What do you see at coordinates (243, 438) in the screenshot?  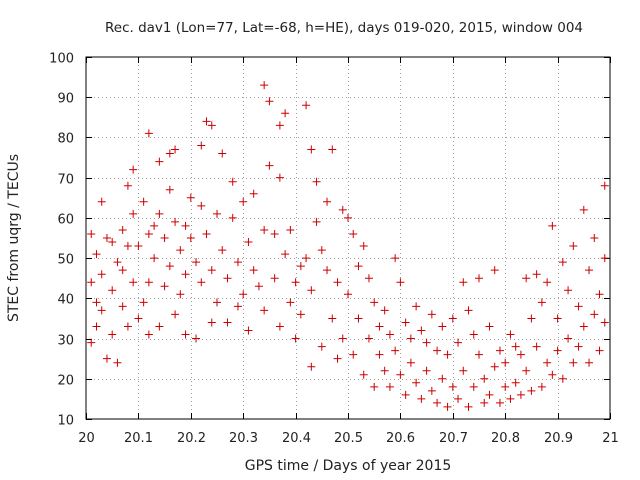 I see `x-tick-label: 20.3` at bounding box center [243, 438].